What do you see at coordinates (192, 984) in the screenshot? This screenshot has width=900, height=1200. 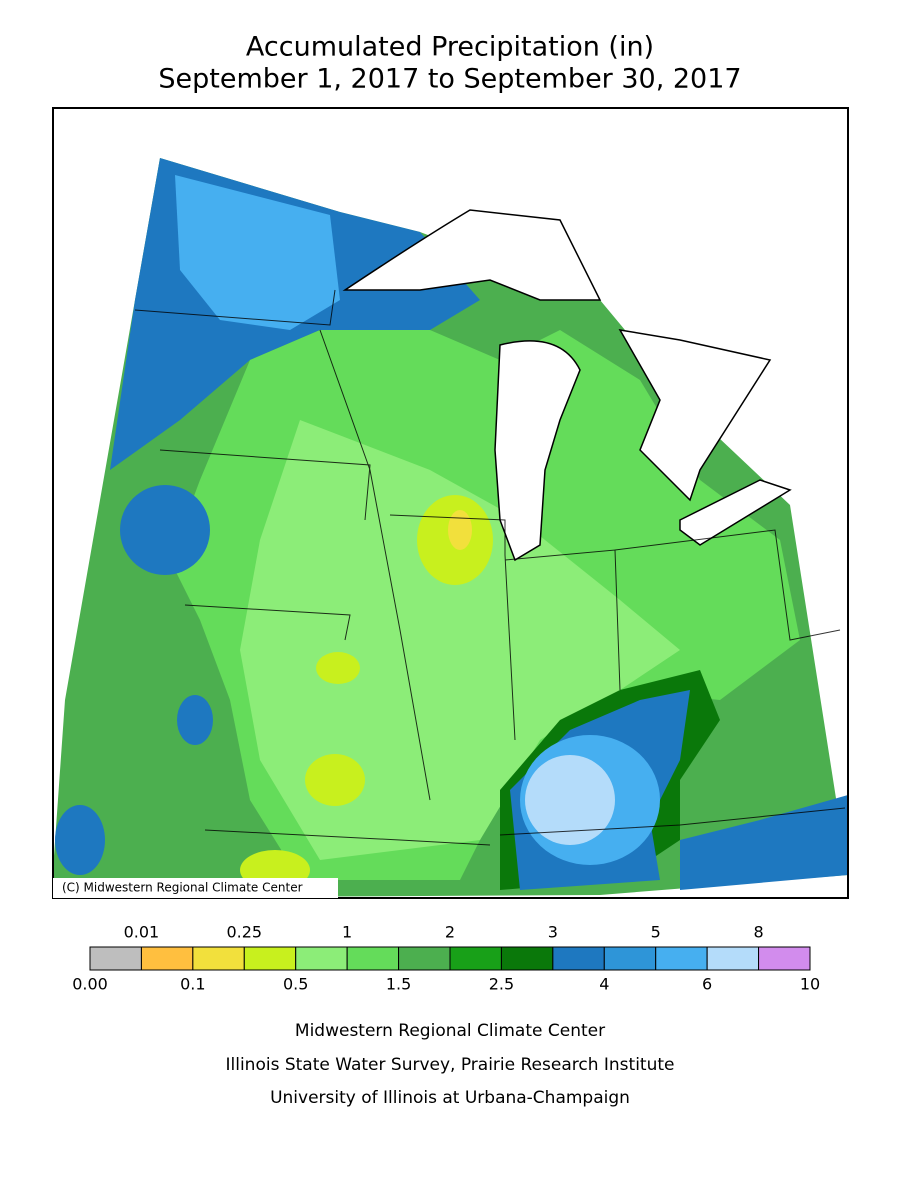 I see `legend-label: 0.1` at bounding box center [192, 984].